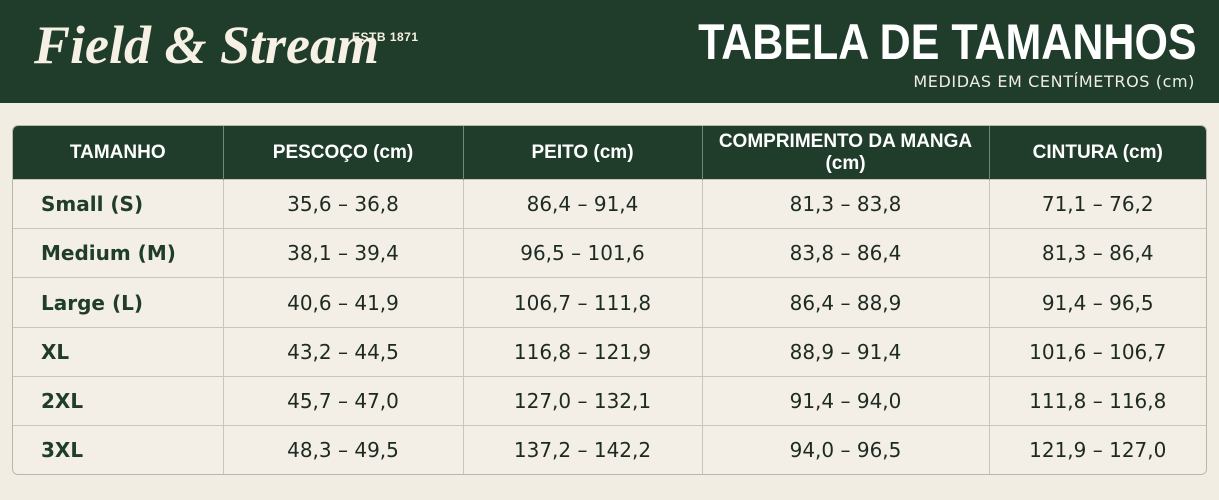  I want to click on measurement: 86,4 – 88,9, so click(846, 302).